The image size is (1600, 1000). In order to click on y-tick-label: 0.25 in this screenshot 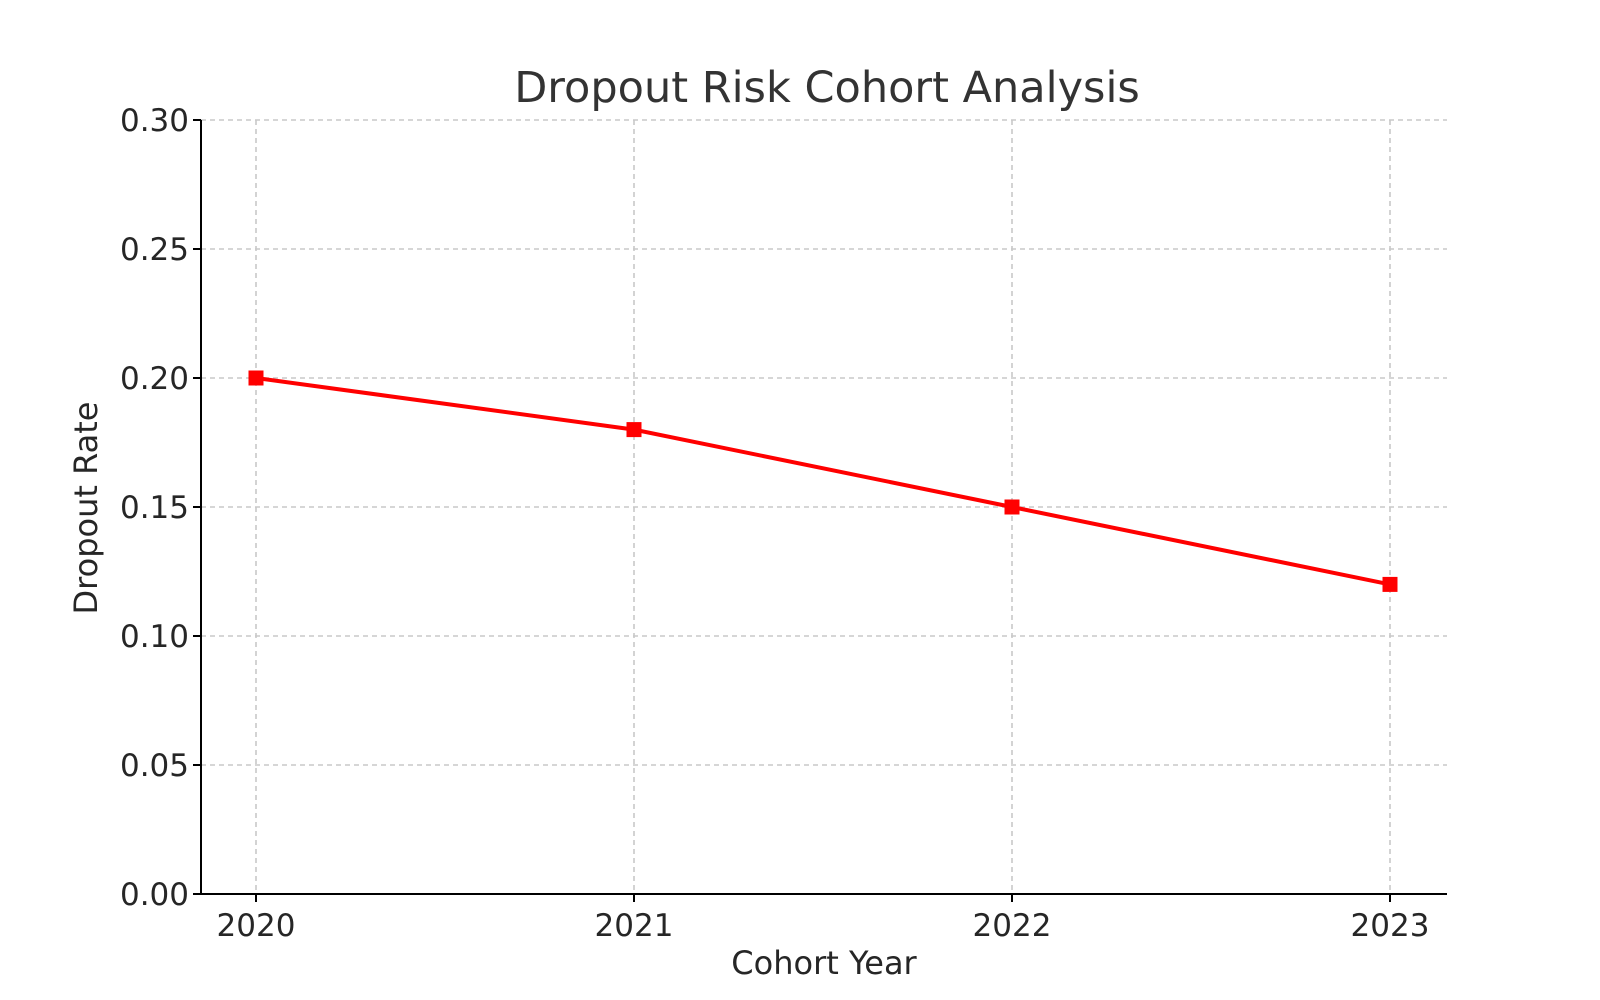, I will do `click(154, 250)`.